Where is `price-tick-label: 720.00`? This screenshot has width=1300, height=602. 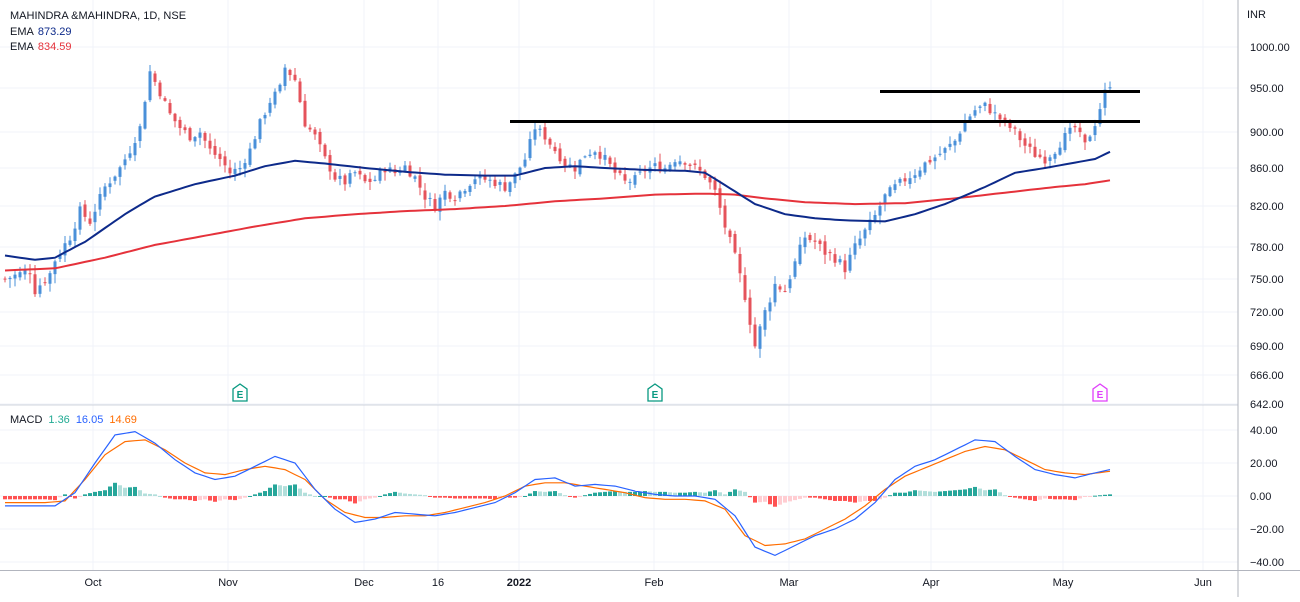 price-tick-label: 720.00 is located at coordinates (1267, 313).